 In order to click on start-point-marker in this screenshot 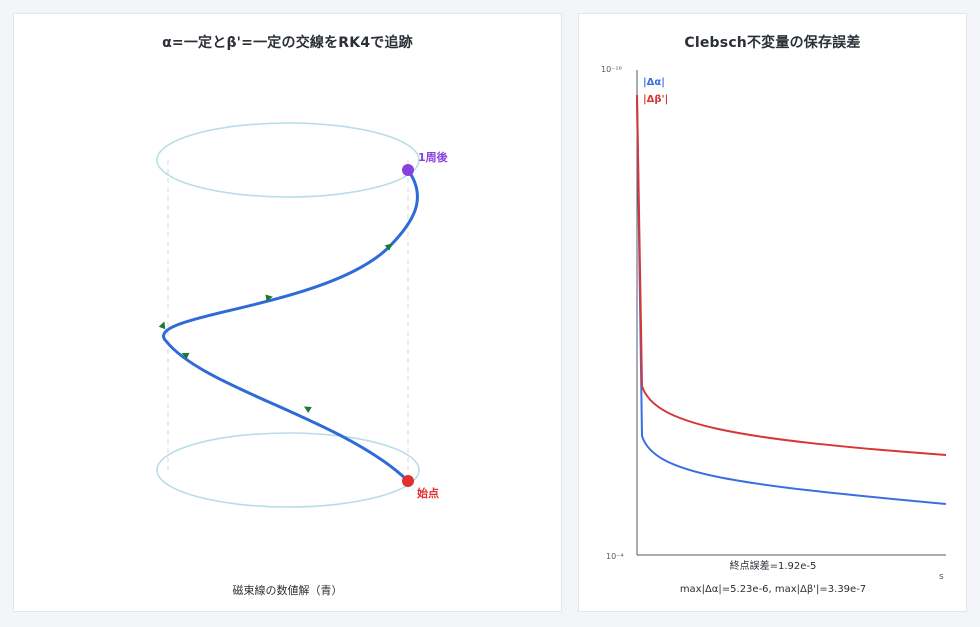, I will do `click(408, 481)`.